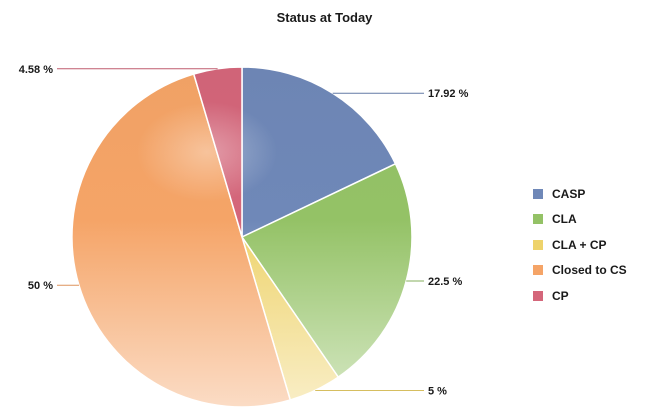 This screenshot has width=649, height=408. Describe the element at coordinates (445, 282) in the screenshot. I see `slice-label-cla: 22.5 %` at that location.